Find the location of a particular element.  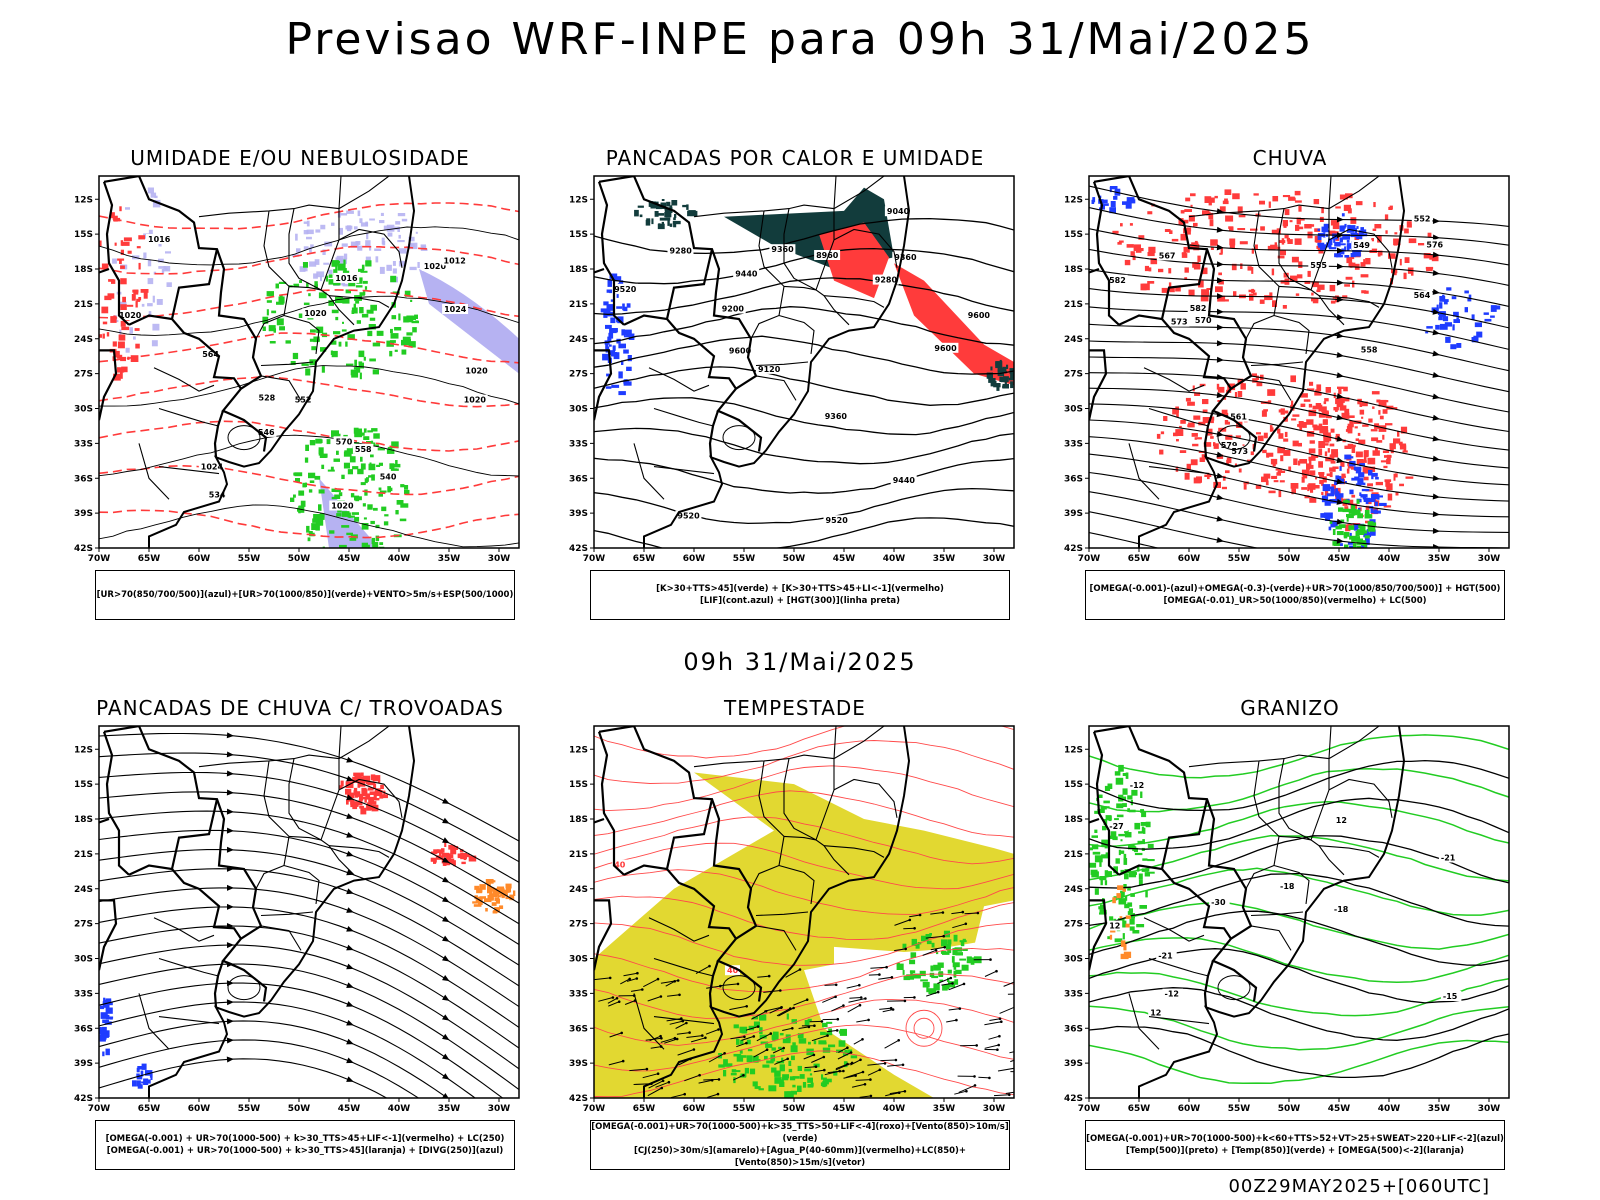

contour-label-bg is located at coordinates (1138, 784).